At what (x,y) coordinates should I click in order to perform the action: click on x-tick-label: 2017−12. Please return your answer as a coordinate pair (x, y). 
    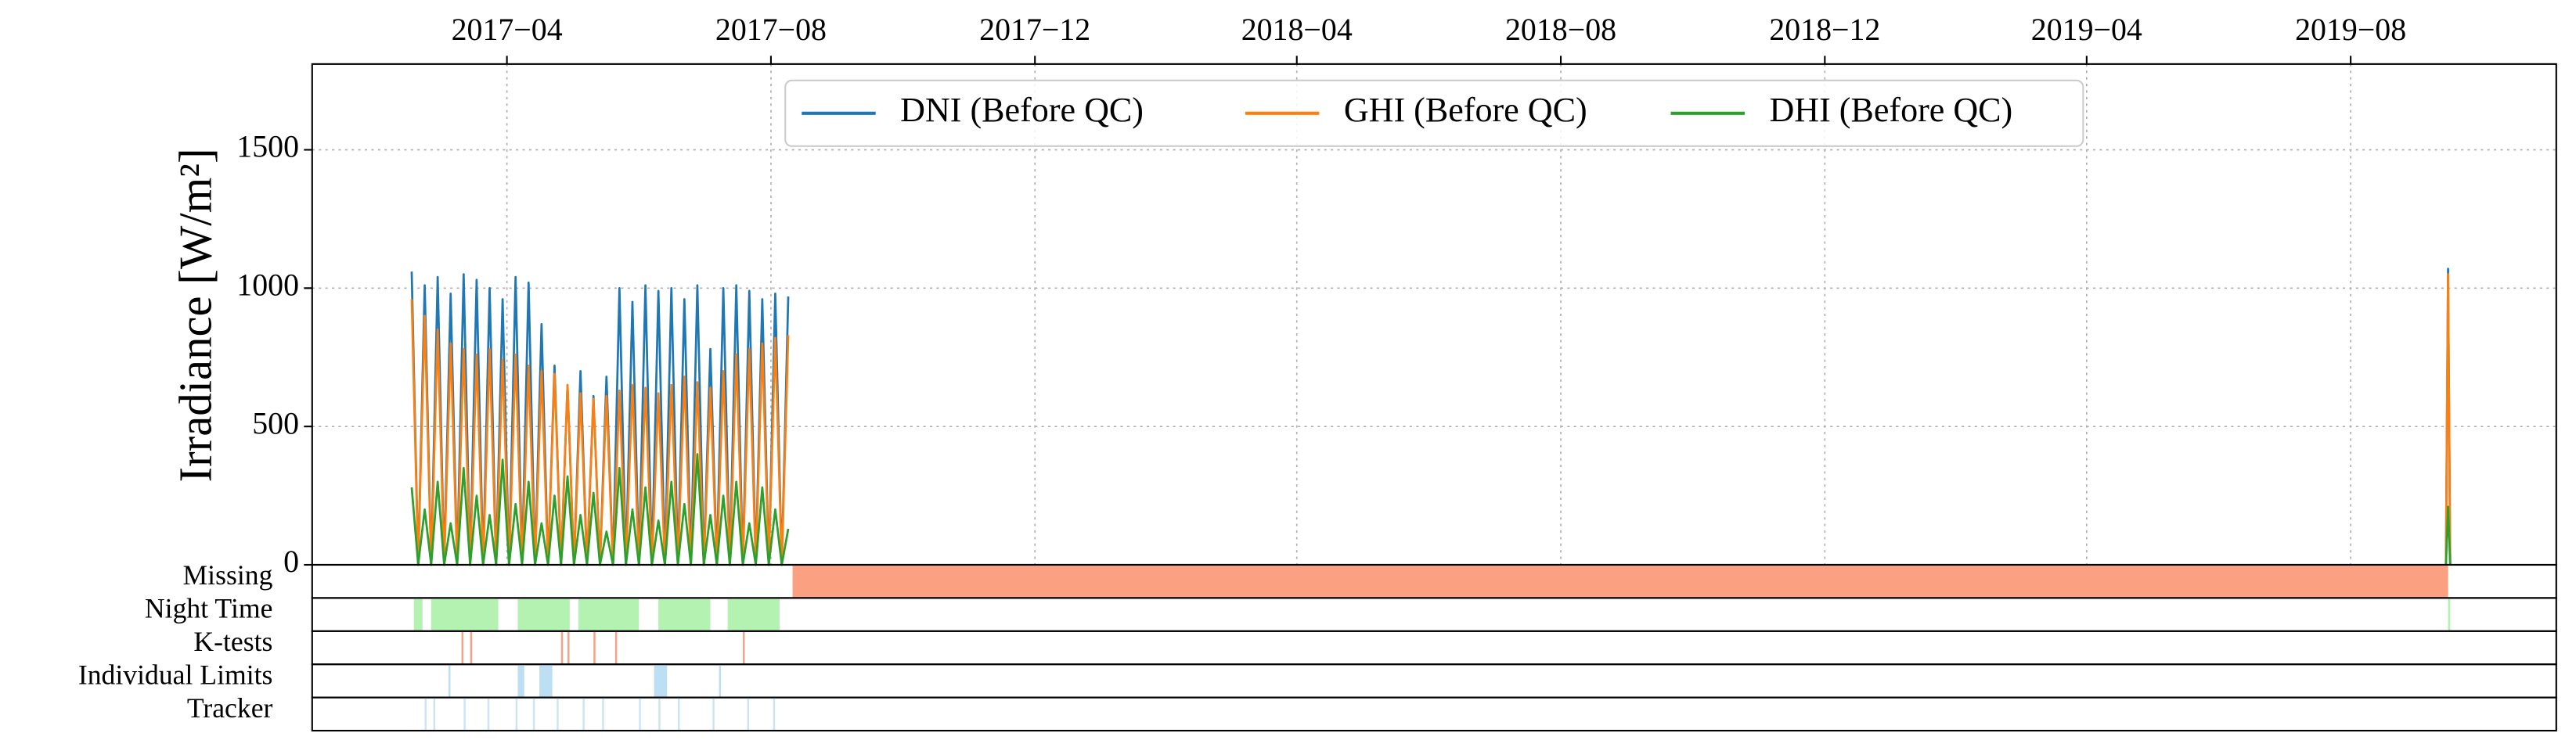
    Looking at the image, I should click on (1034, 29).